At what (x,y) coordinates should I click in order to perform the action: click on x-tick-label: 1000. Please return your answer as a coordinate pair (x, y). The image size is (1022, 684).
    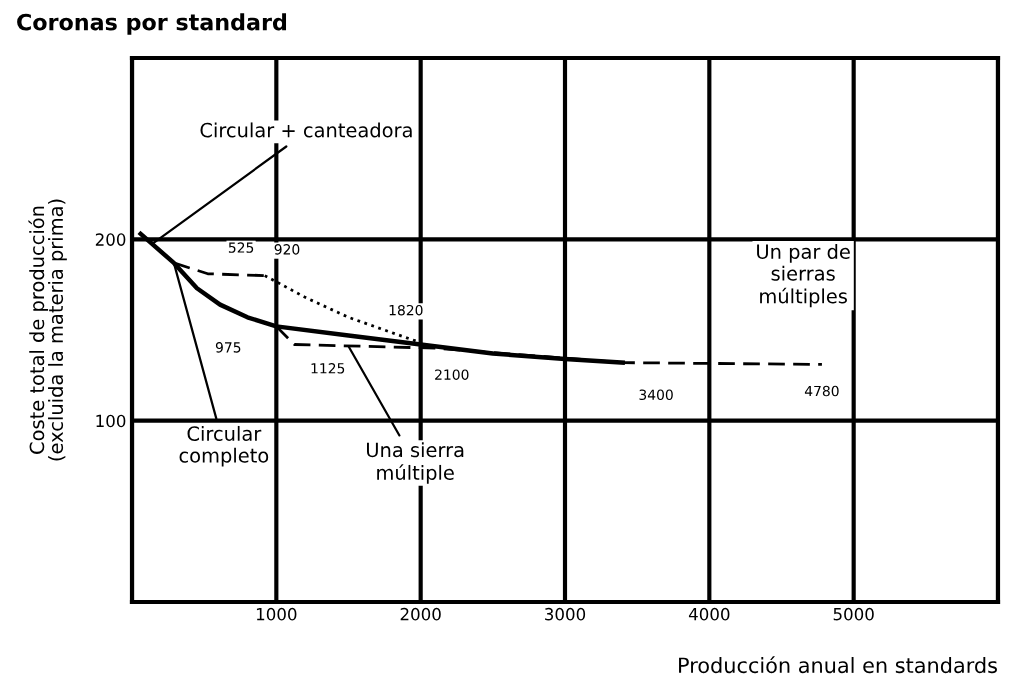
    Looking at the image, I should click on (276, 614).